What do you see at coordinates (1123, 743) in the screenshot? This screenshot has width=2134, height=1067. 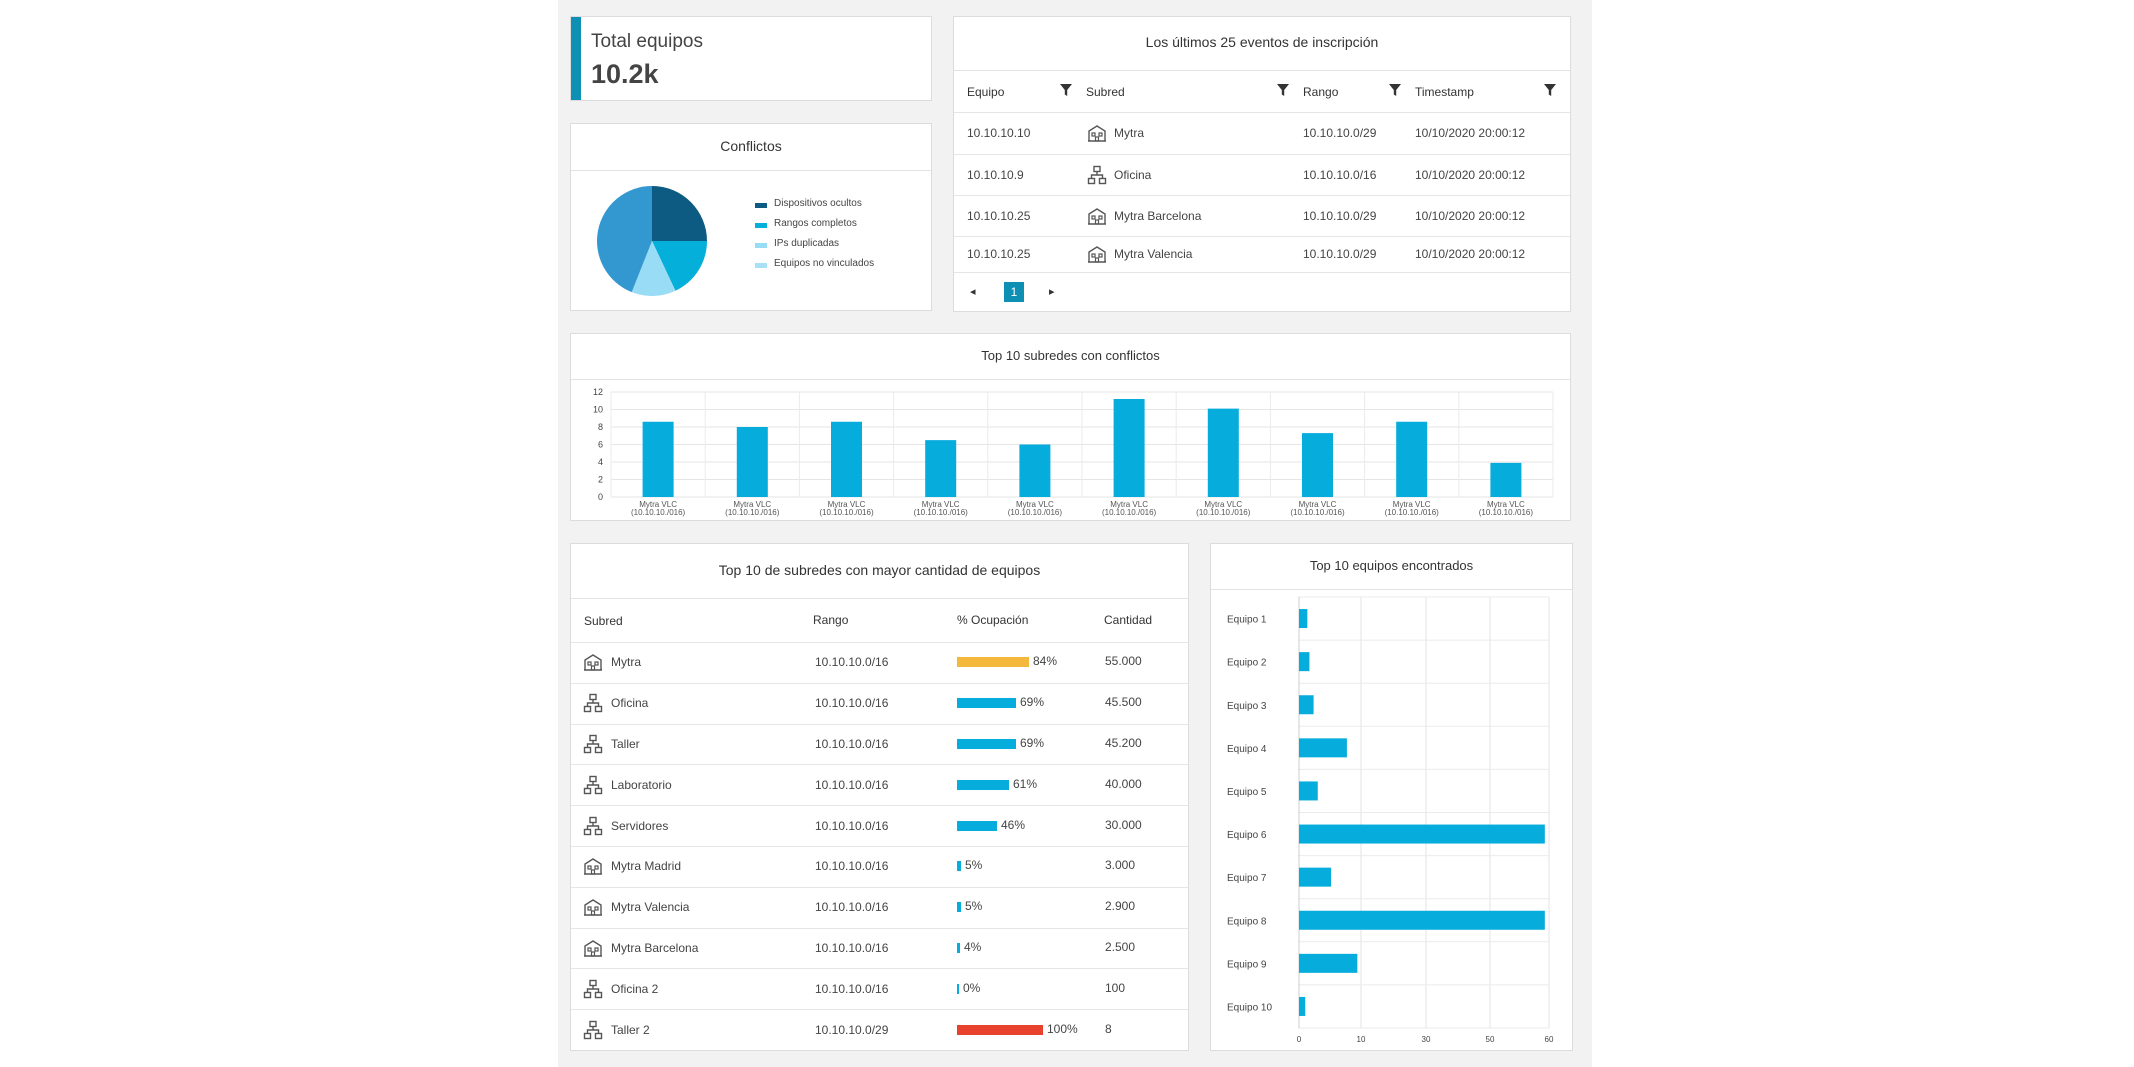 I see `subnet-cantidad: 45.200` at bounding box center [1123, 743].